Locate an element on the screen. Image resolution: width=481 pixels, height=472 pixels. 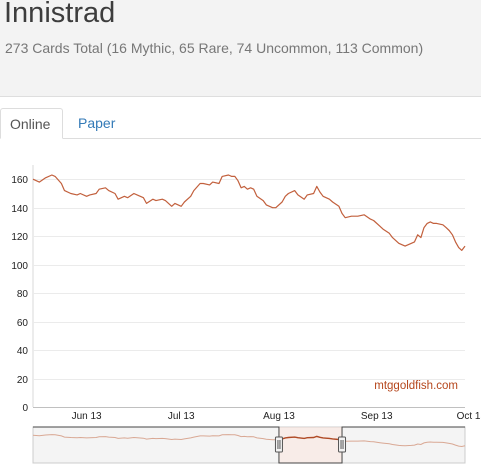
x-tick-label: Oct 13 is located at coordinates (469, 416).